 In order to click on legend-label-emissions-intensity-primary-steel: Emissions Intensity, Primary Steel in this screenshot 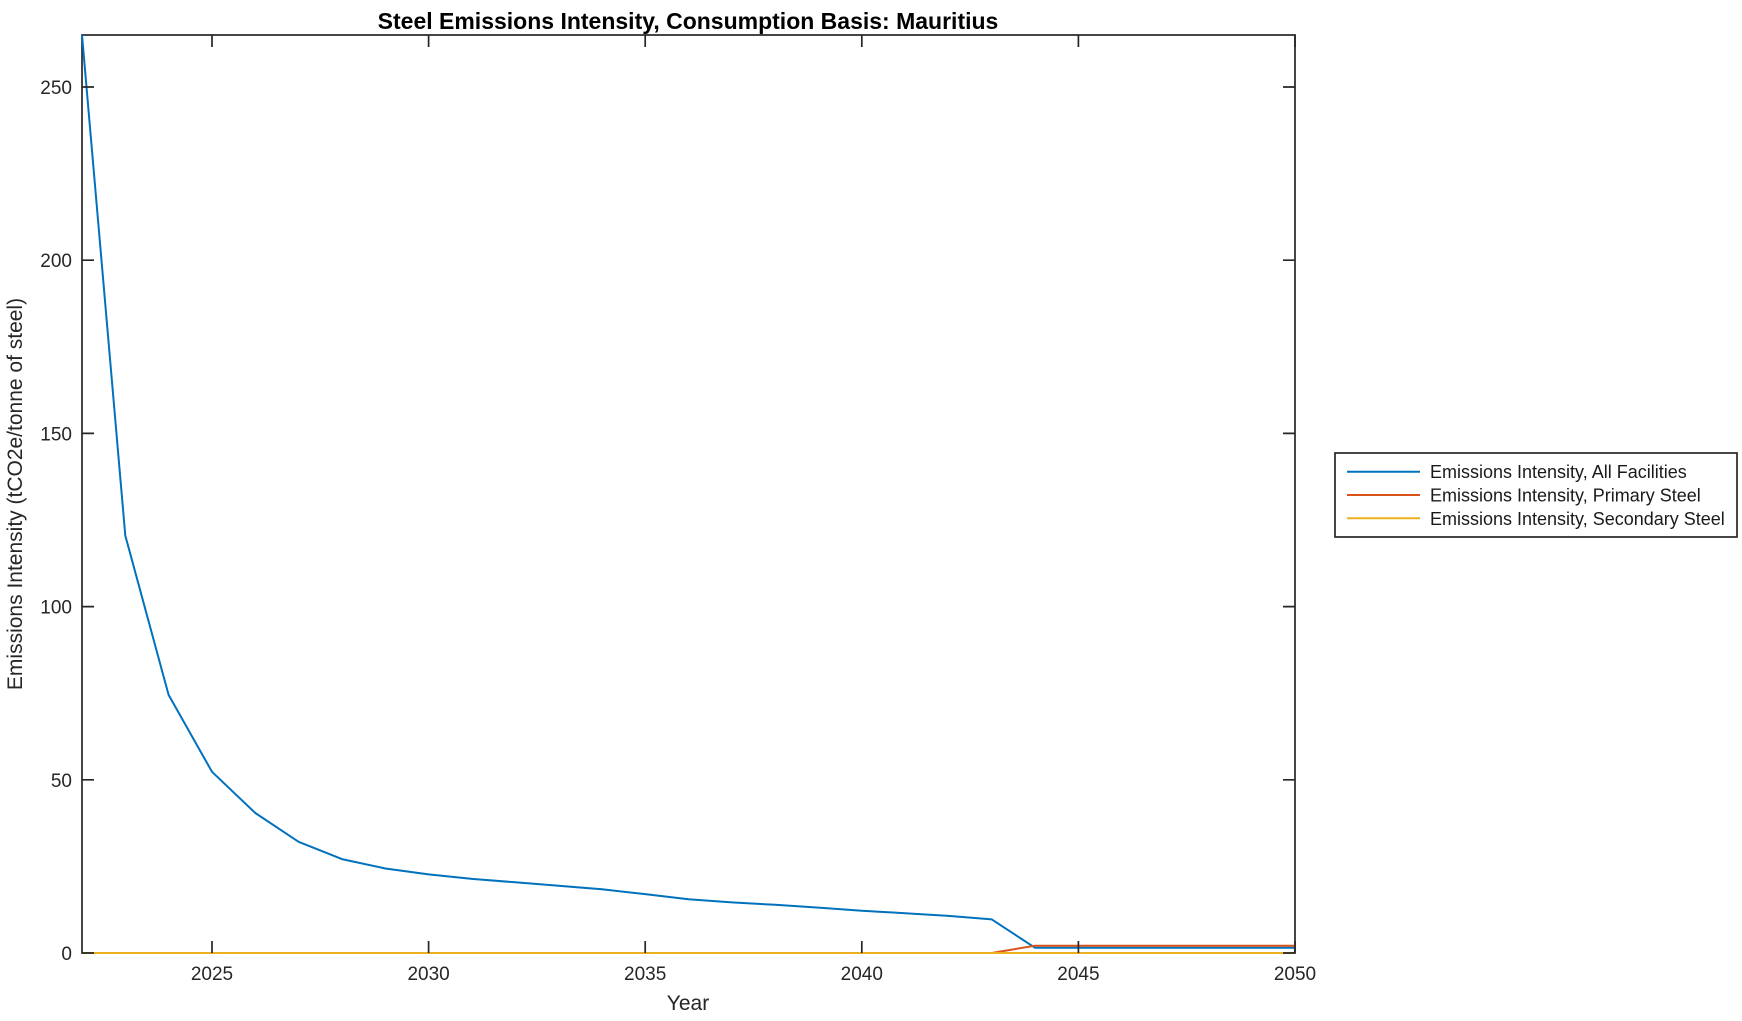, I will do `click(1565, 496)`.